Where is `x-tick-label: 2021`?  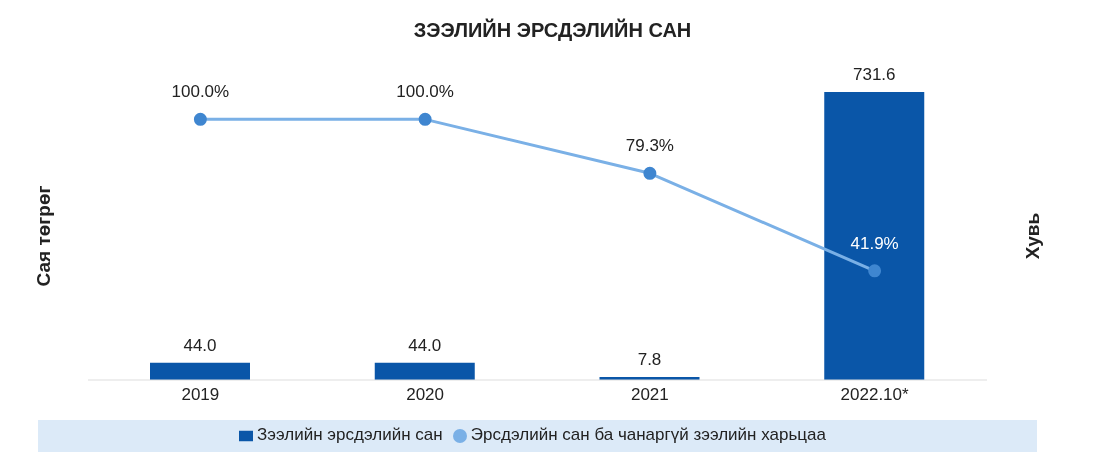
x-tick-label: 2021 is located at coordinates (649, 395).